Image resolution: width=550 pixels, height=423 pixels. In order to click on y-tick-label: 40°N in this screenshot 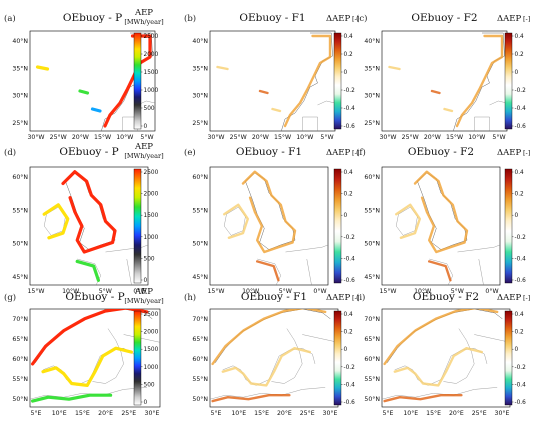, I will do `click(372, 41)`.